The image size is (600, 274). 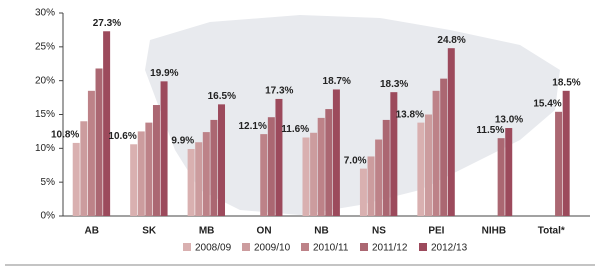 What do you see at coordinates (321, 231) in the screenshot?
I see `x-tick-label: NB` at bounding box center [321, 231].